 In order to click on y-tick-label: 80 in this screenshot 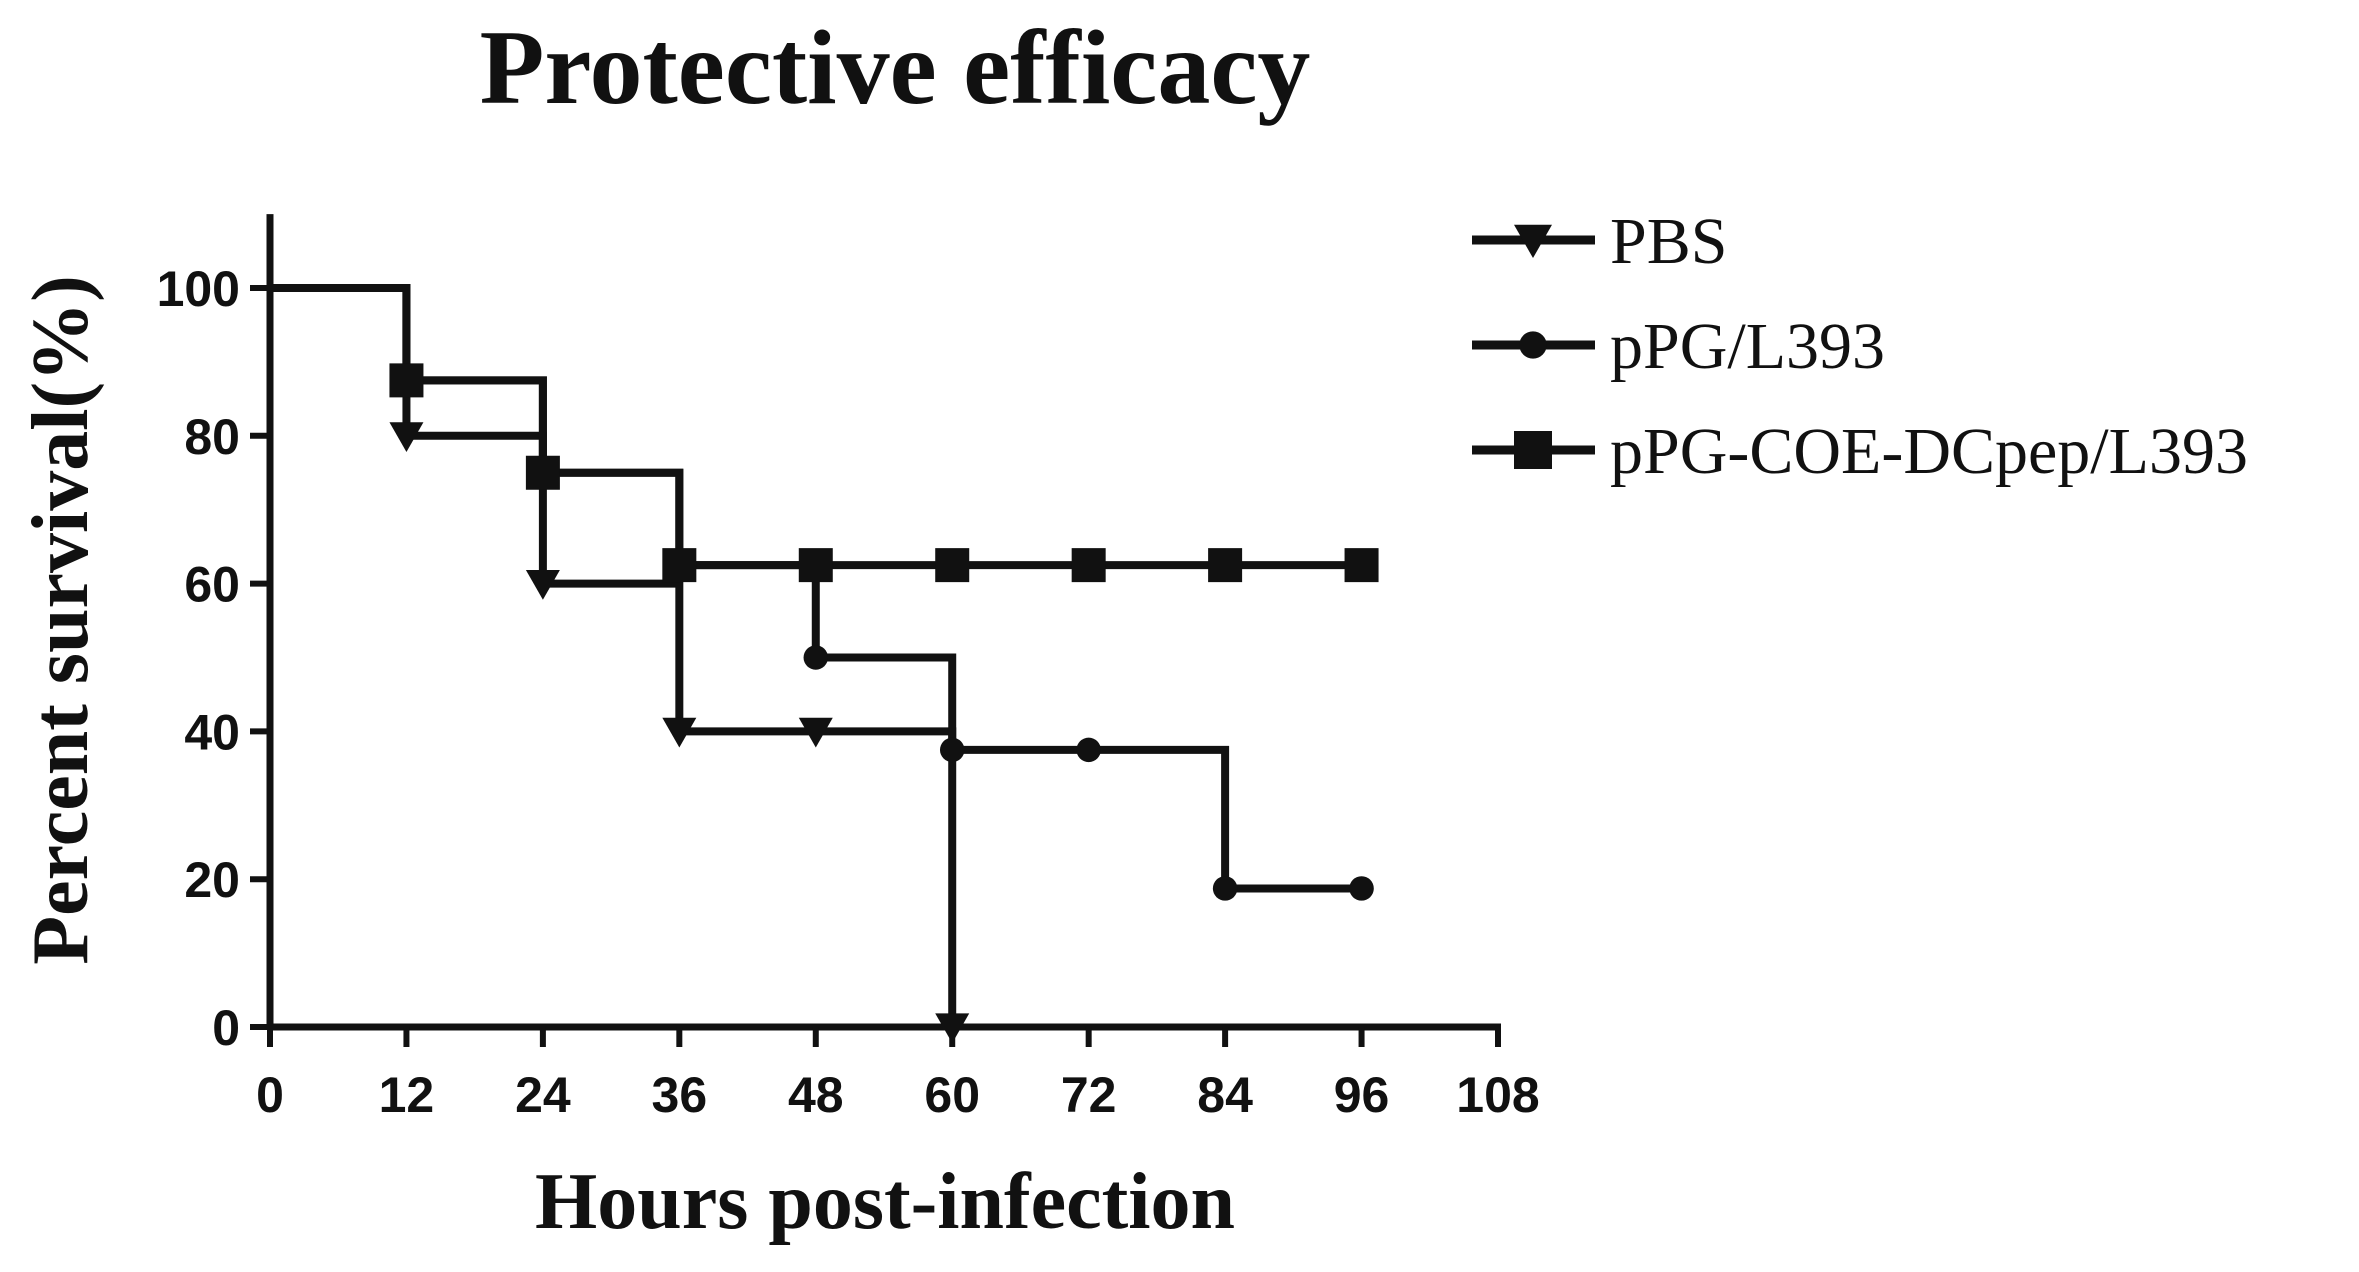, I will do `click(212, 437)`.